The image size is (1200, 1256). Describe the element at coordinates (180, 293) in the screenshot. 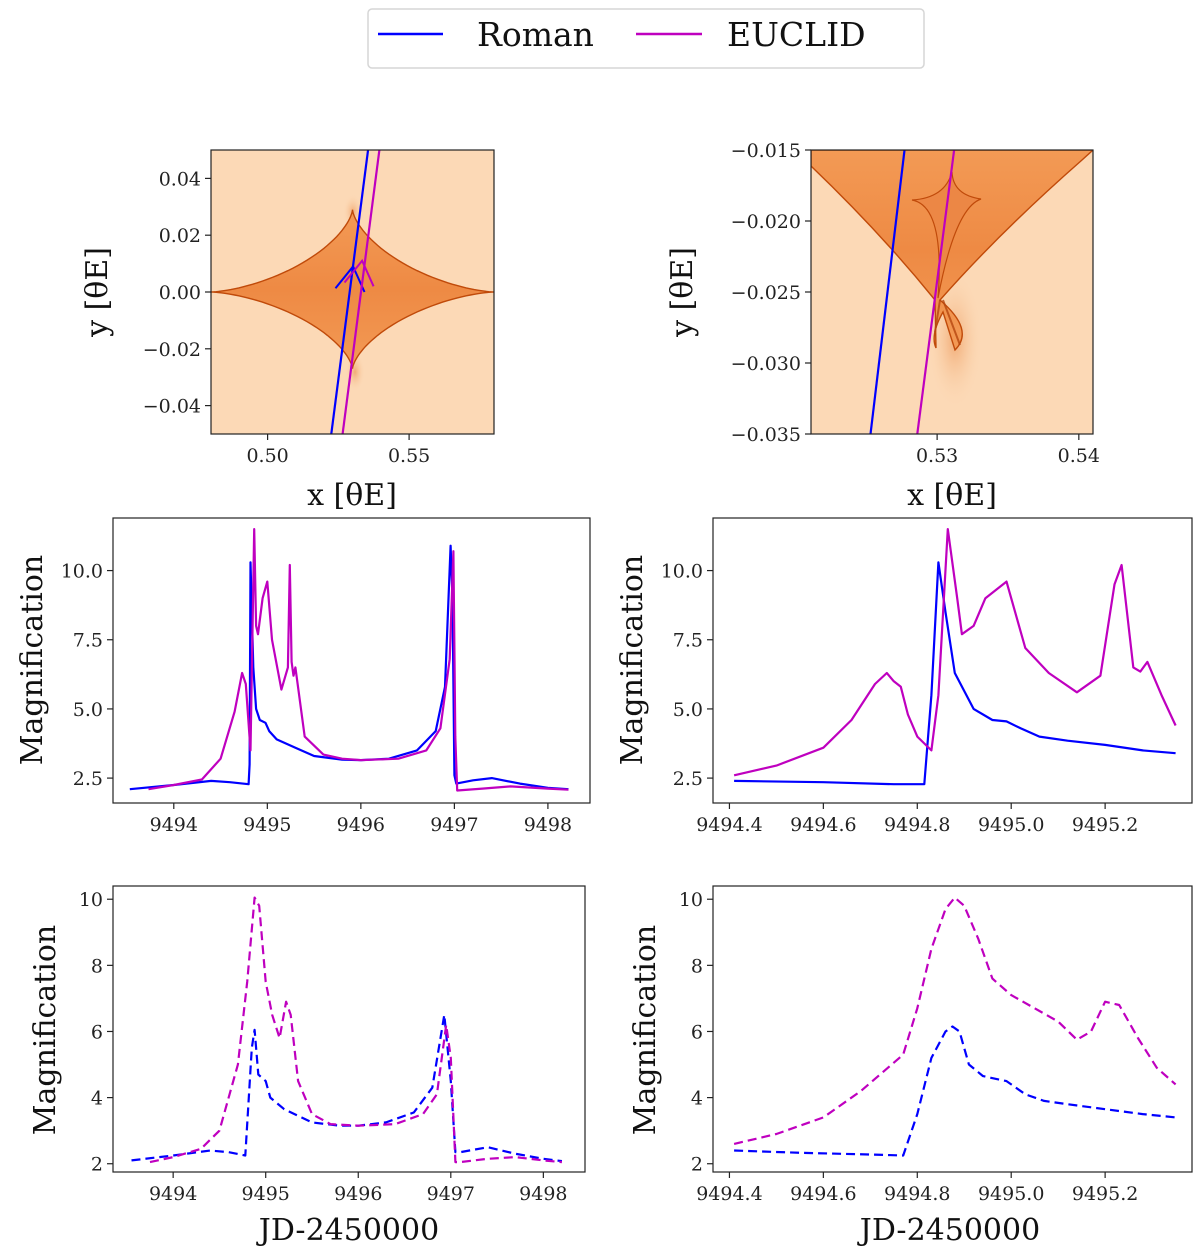

I see `y-tick-label: 0.00` at that location.